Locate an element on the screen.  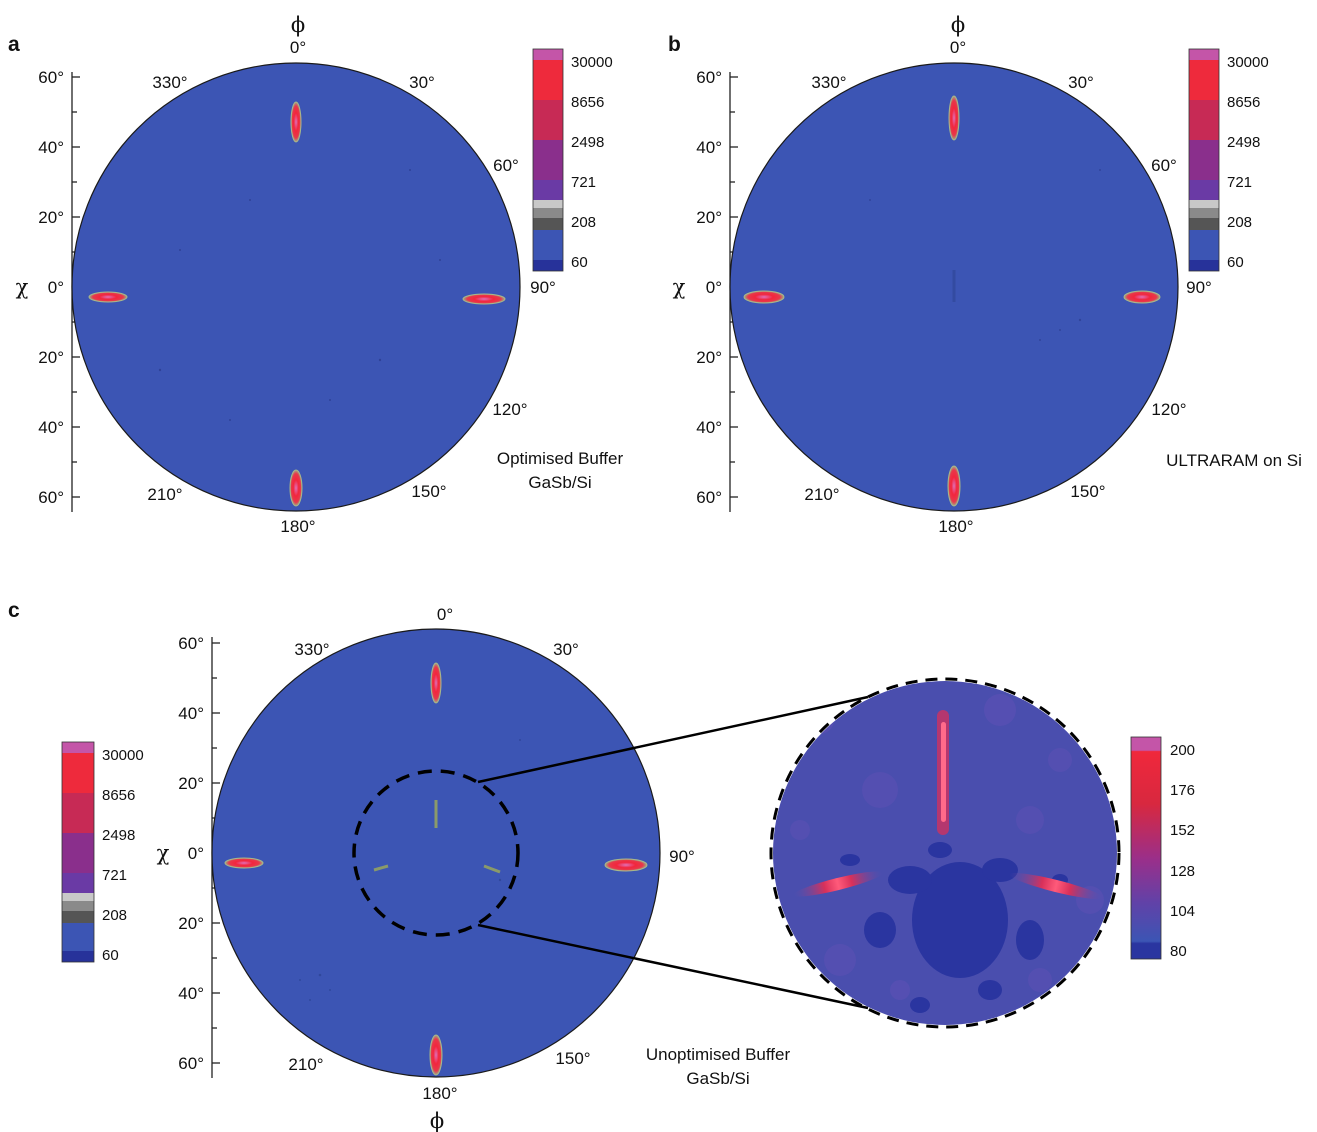
zoom-connector-top is located at coordinates (673, 739).